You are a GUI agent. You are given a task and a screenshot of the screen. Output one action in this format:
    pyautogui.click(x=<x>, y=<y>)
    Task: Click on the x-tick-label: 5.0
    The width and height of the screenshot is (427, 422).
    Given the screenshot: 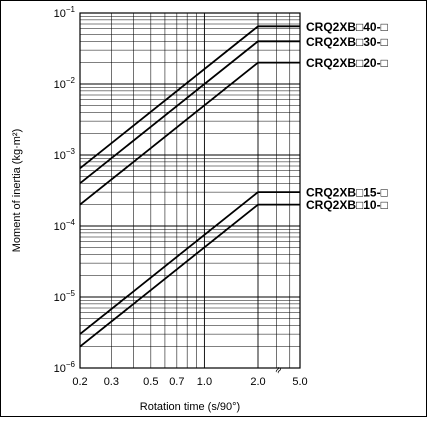 What is the action you would take?
    pyautogui.click(x=299, y=382)
    